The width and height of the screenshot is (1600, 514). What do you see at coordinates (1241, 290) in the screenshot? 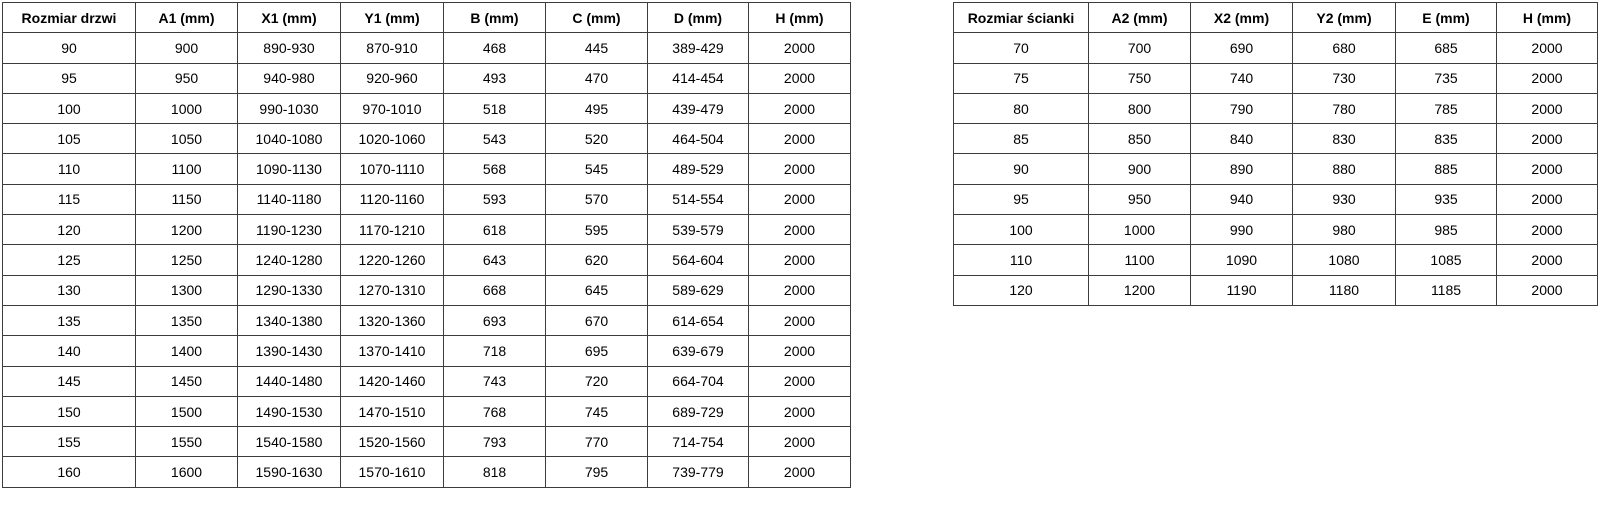
I see `table-cell: 1190` at bounding box center [1241, 290].